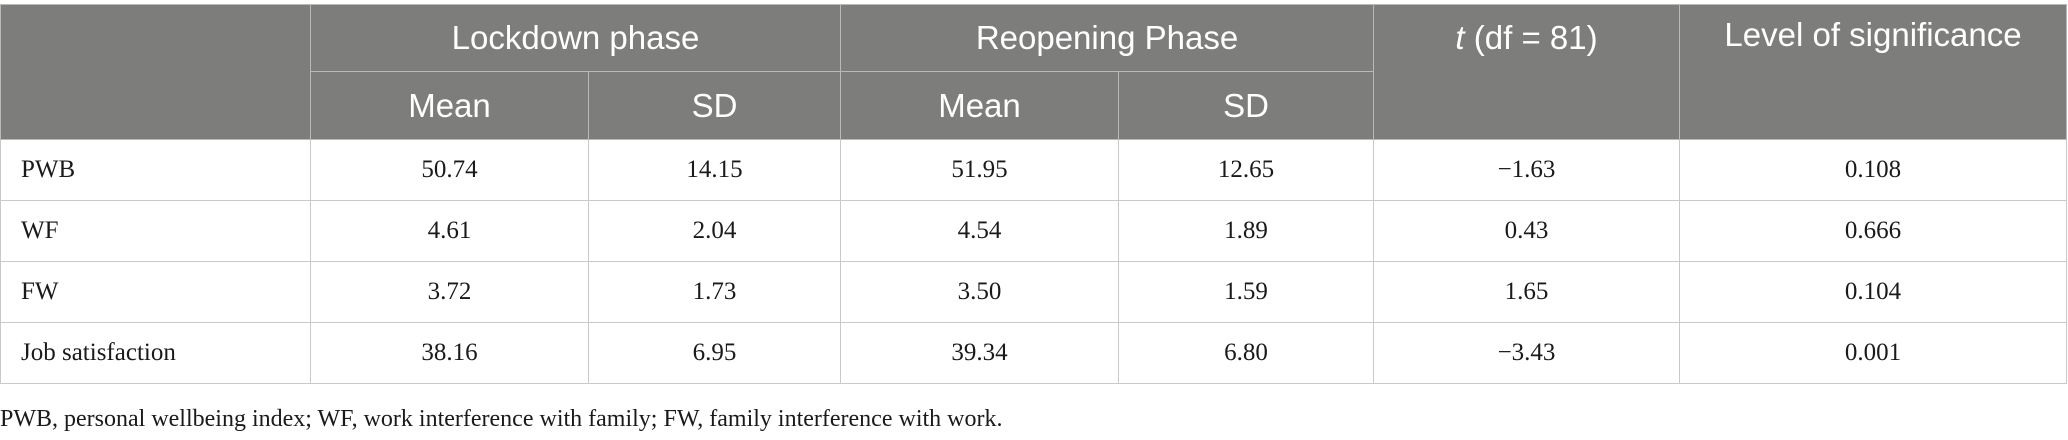 Image resolution: width=2068 pixels, height=440 pixels. Describe the element at coordinates (449, 231) in the screenshot. I see `lockdown-mean-cell: 4.61` at that location.